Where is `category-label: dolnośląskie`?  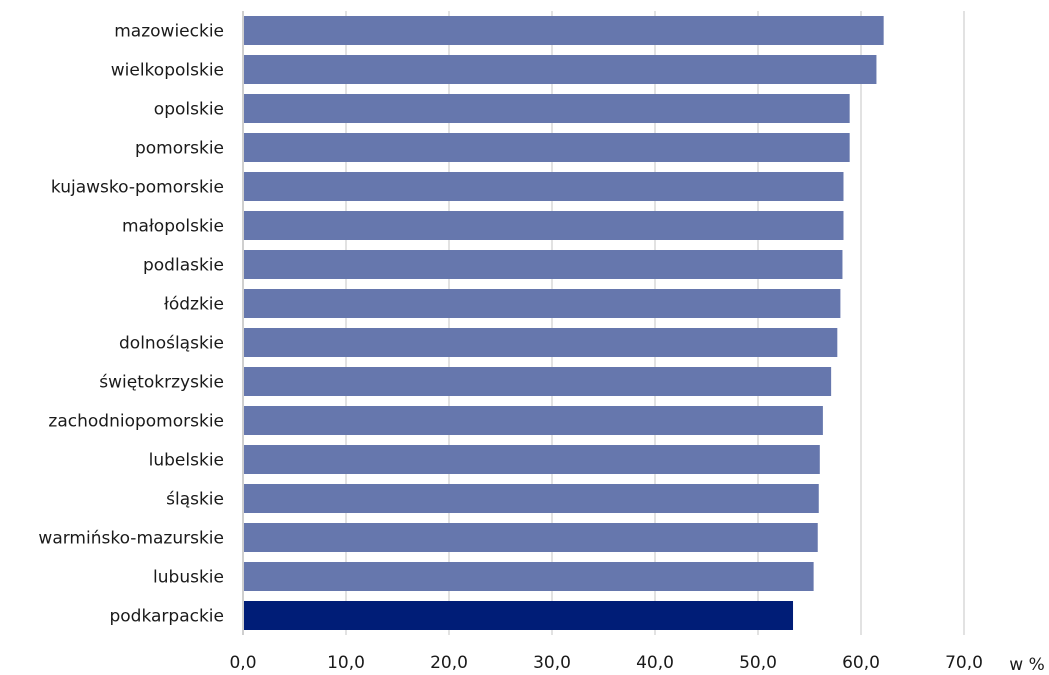 category-label: dolnośląskie is located at coordinates (171, 344).